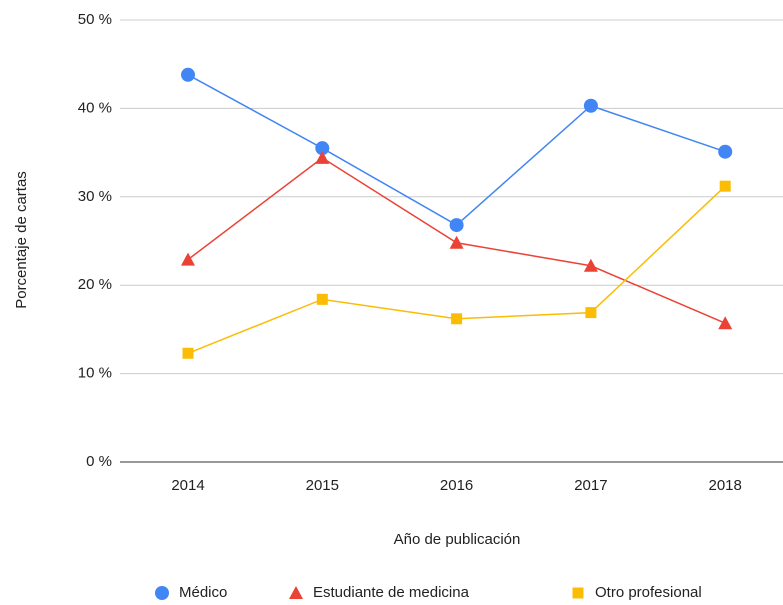 This screenshot has height=605, width=783. What do you see at coordinates (95, 373) in the screenshot?
I see `y-tick-label: 10 %` at bounding box center [95, 373].